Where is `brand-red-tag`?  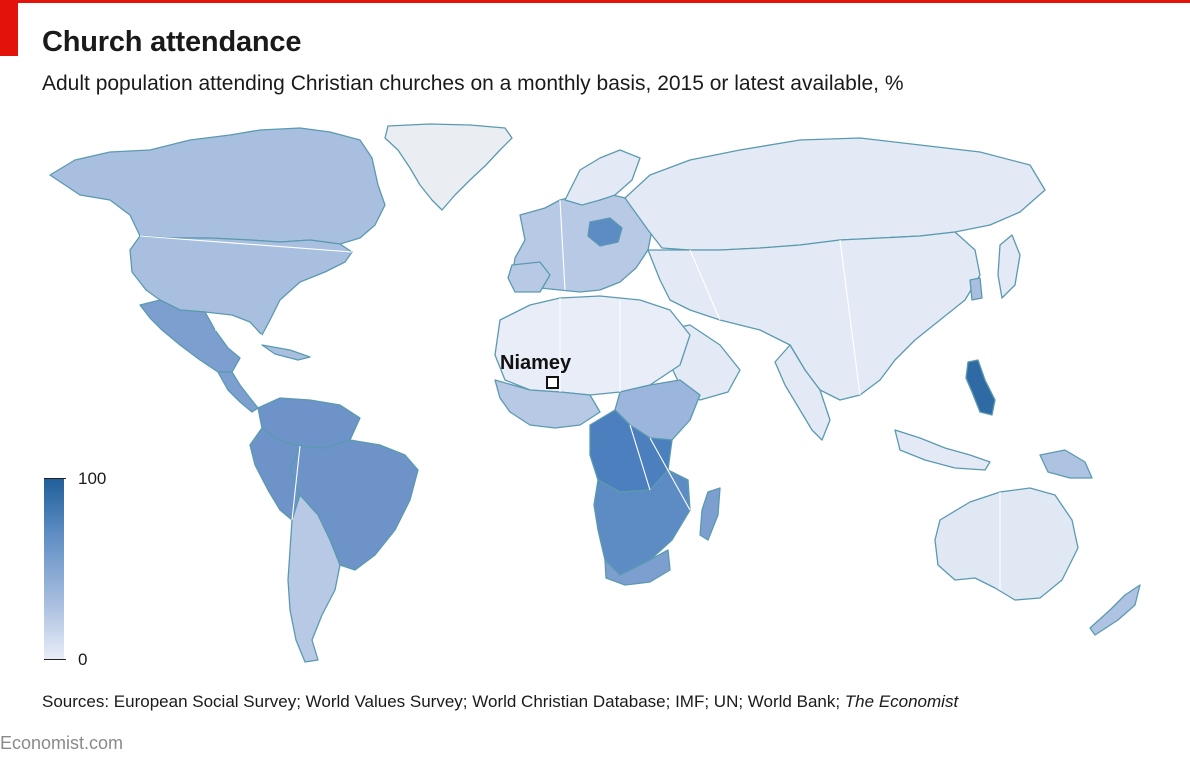 brand-red-tag is located at coordinates (9, 29).